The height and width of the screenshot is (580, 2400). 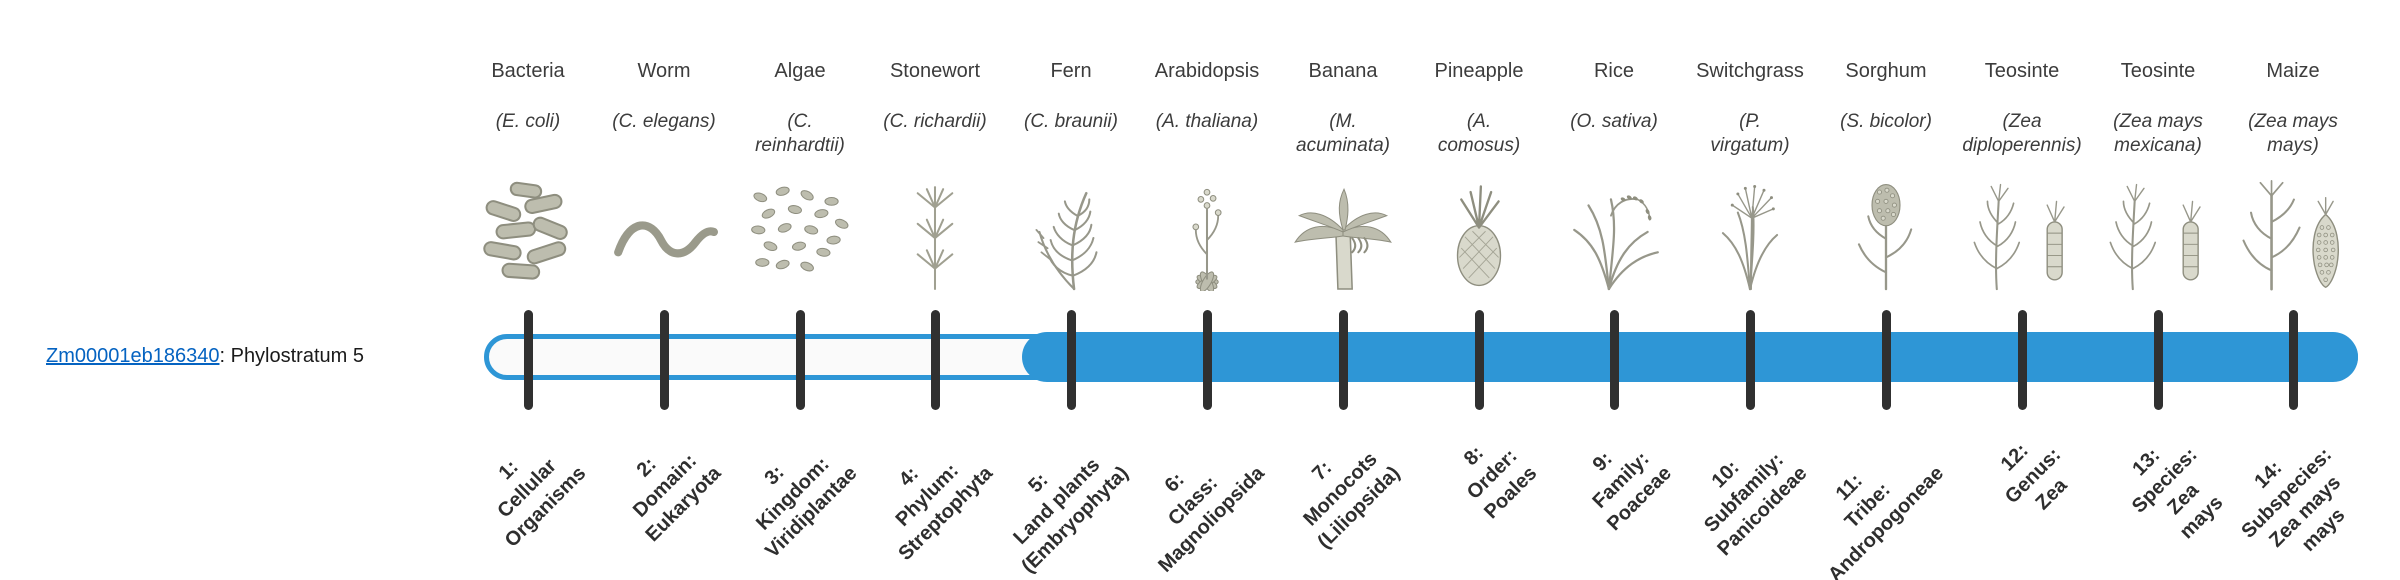 I want to click on phylostratum-label: 13: Species: Zea mays, so click(x=2177, y=493).